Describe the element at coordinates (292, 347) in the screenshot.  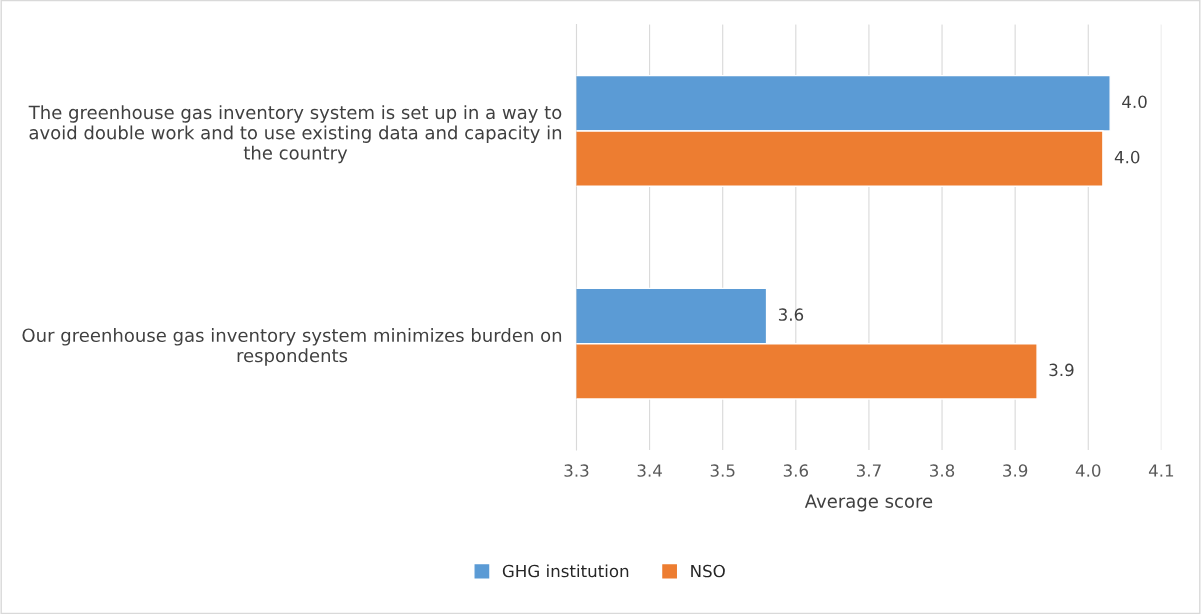
I see `y-tick-label: Our greenhouse gas inventory system minimizes burden on respondents` at that location.